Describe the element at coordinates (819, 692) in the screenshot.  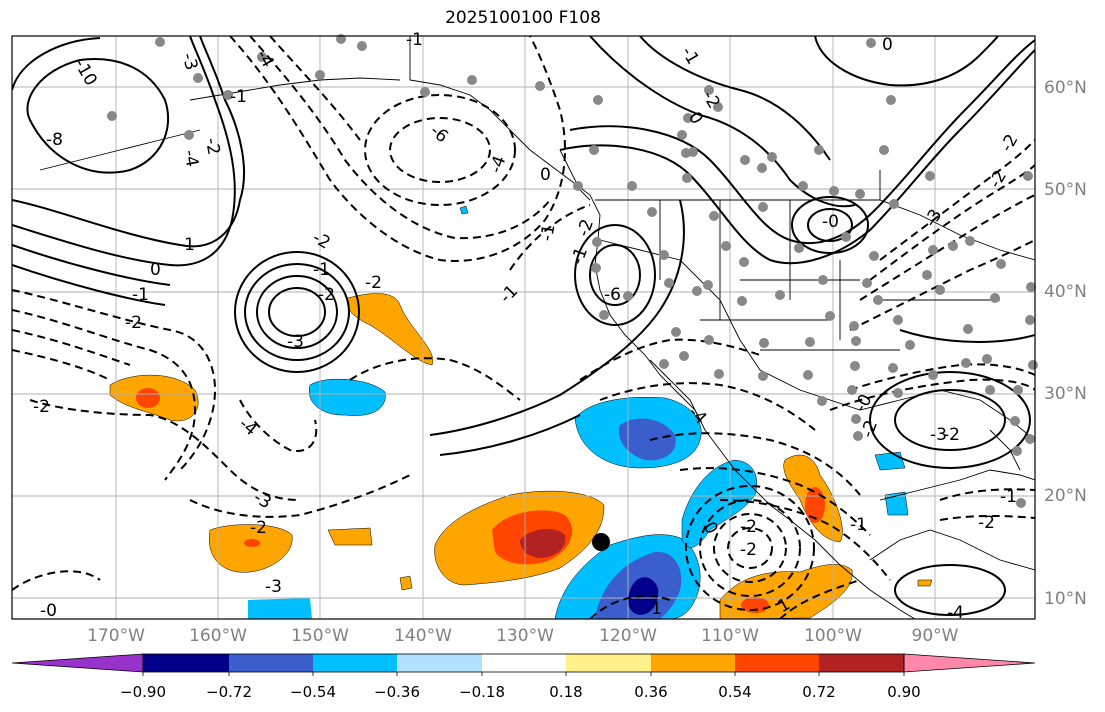
I see `colorbar-tick-label: 0.72` at that location.